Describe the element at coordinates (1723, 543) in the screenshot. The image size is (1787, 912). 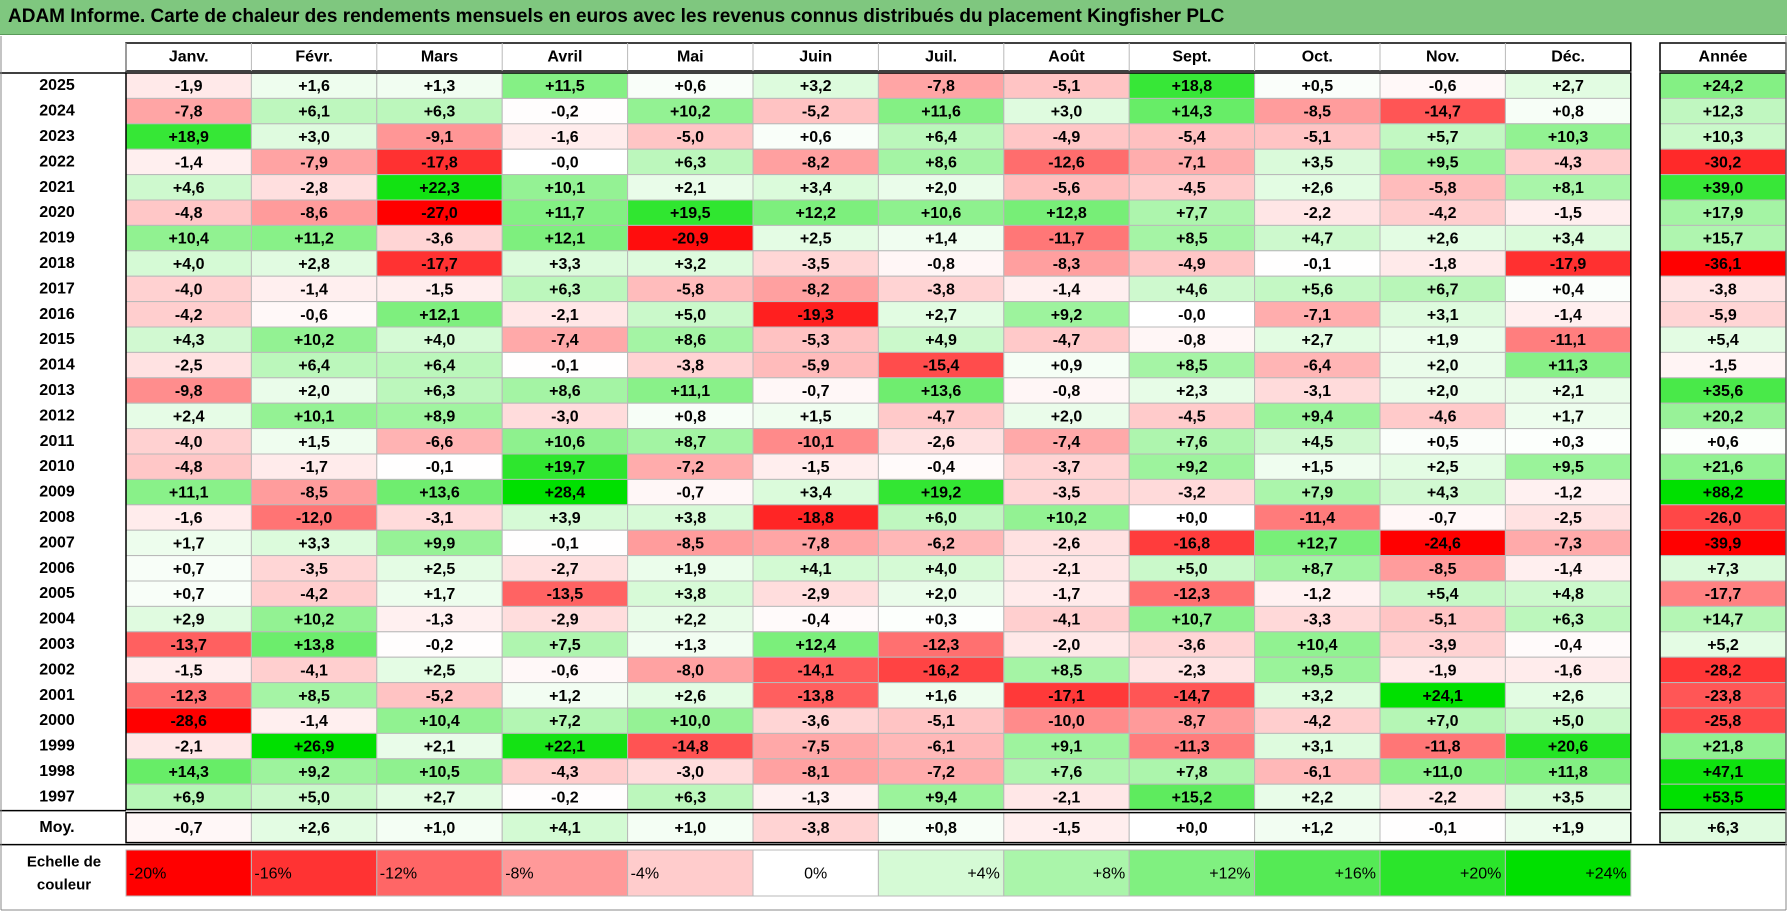
I see `annual-cell-value: -39,9` at that location.